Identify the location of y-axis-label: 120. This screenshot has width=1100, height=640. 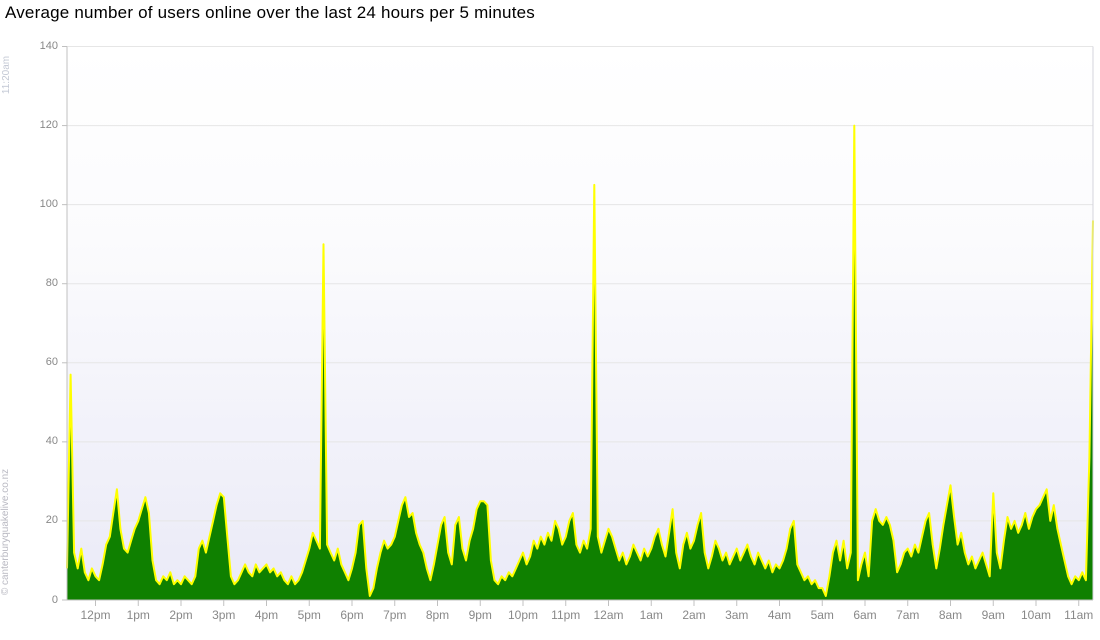
(48, 125).